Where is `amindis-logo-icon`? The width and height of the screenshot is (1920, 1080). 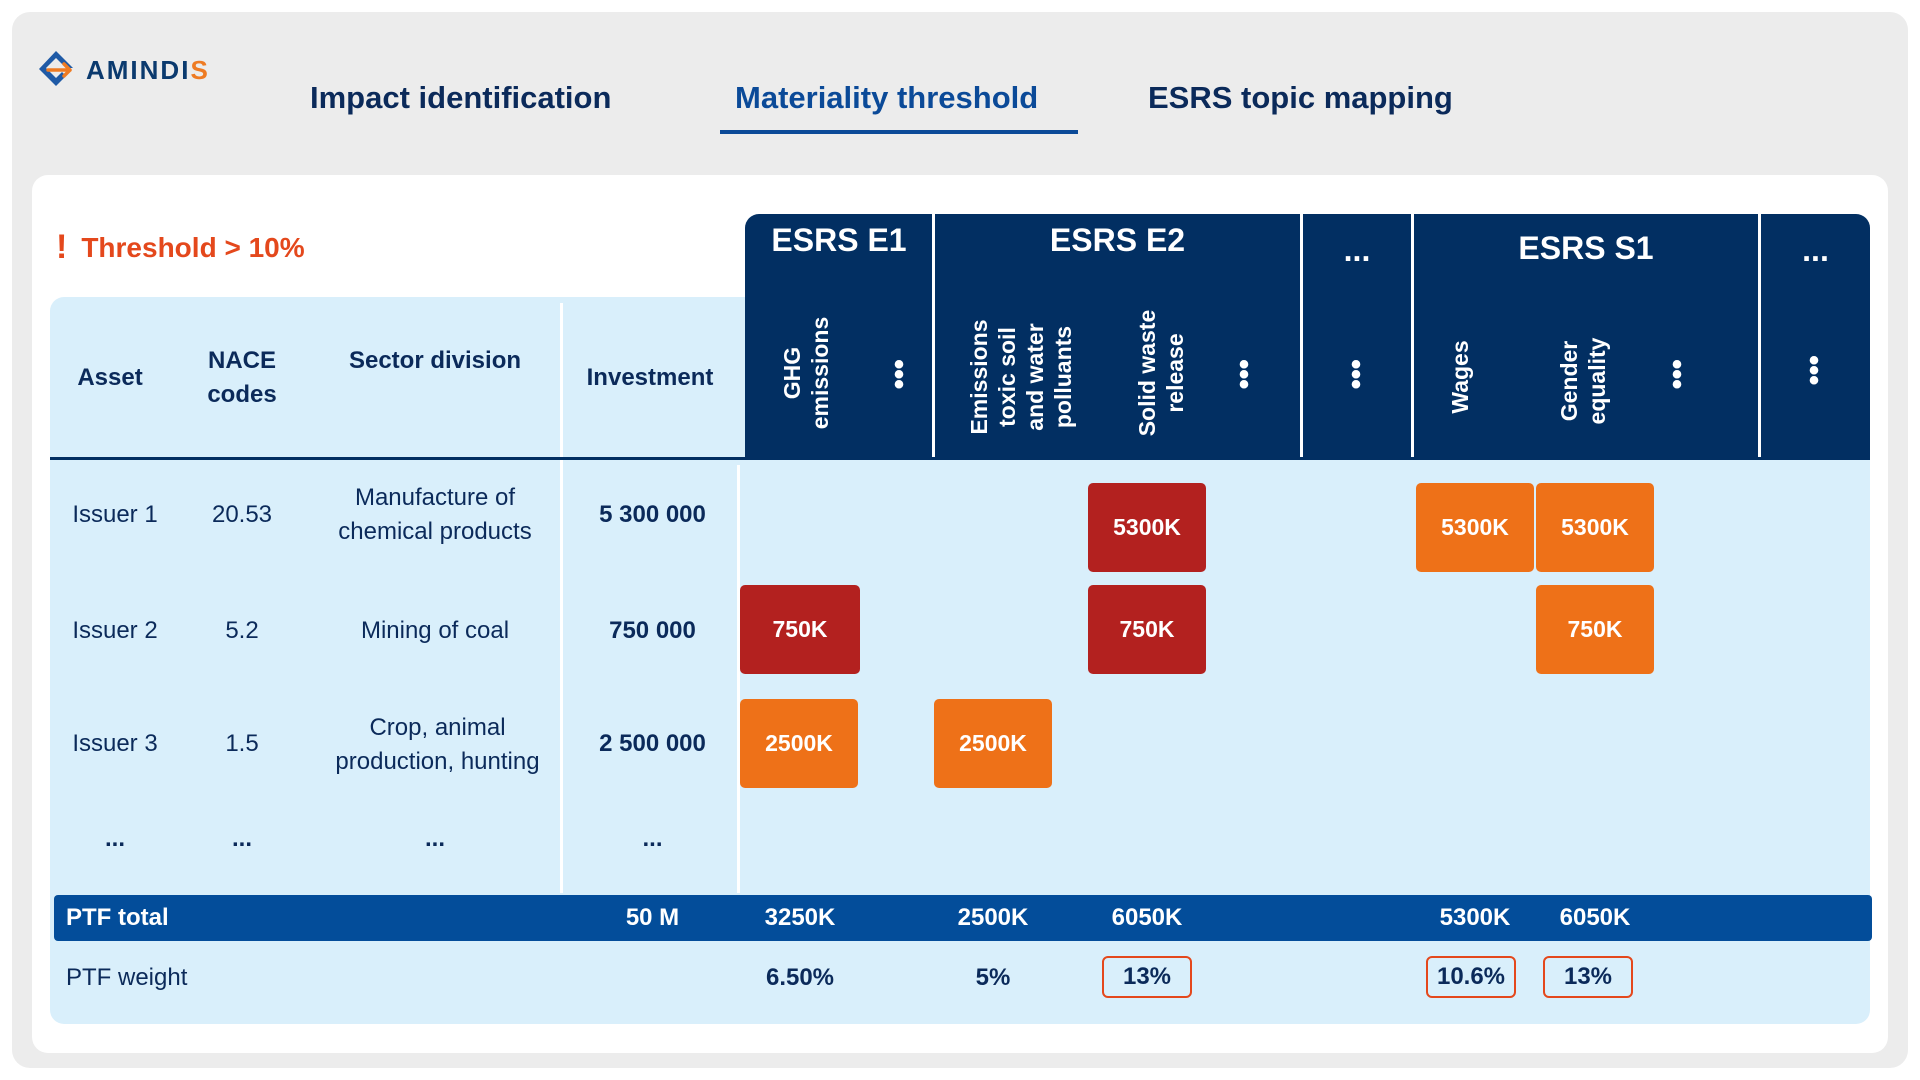
amindis-logo-icon is located at coordinates (56, 68).